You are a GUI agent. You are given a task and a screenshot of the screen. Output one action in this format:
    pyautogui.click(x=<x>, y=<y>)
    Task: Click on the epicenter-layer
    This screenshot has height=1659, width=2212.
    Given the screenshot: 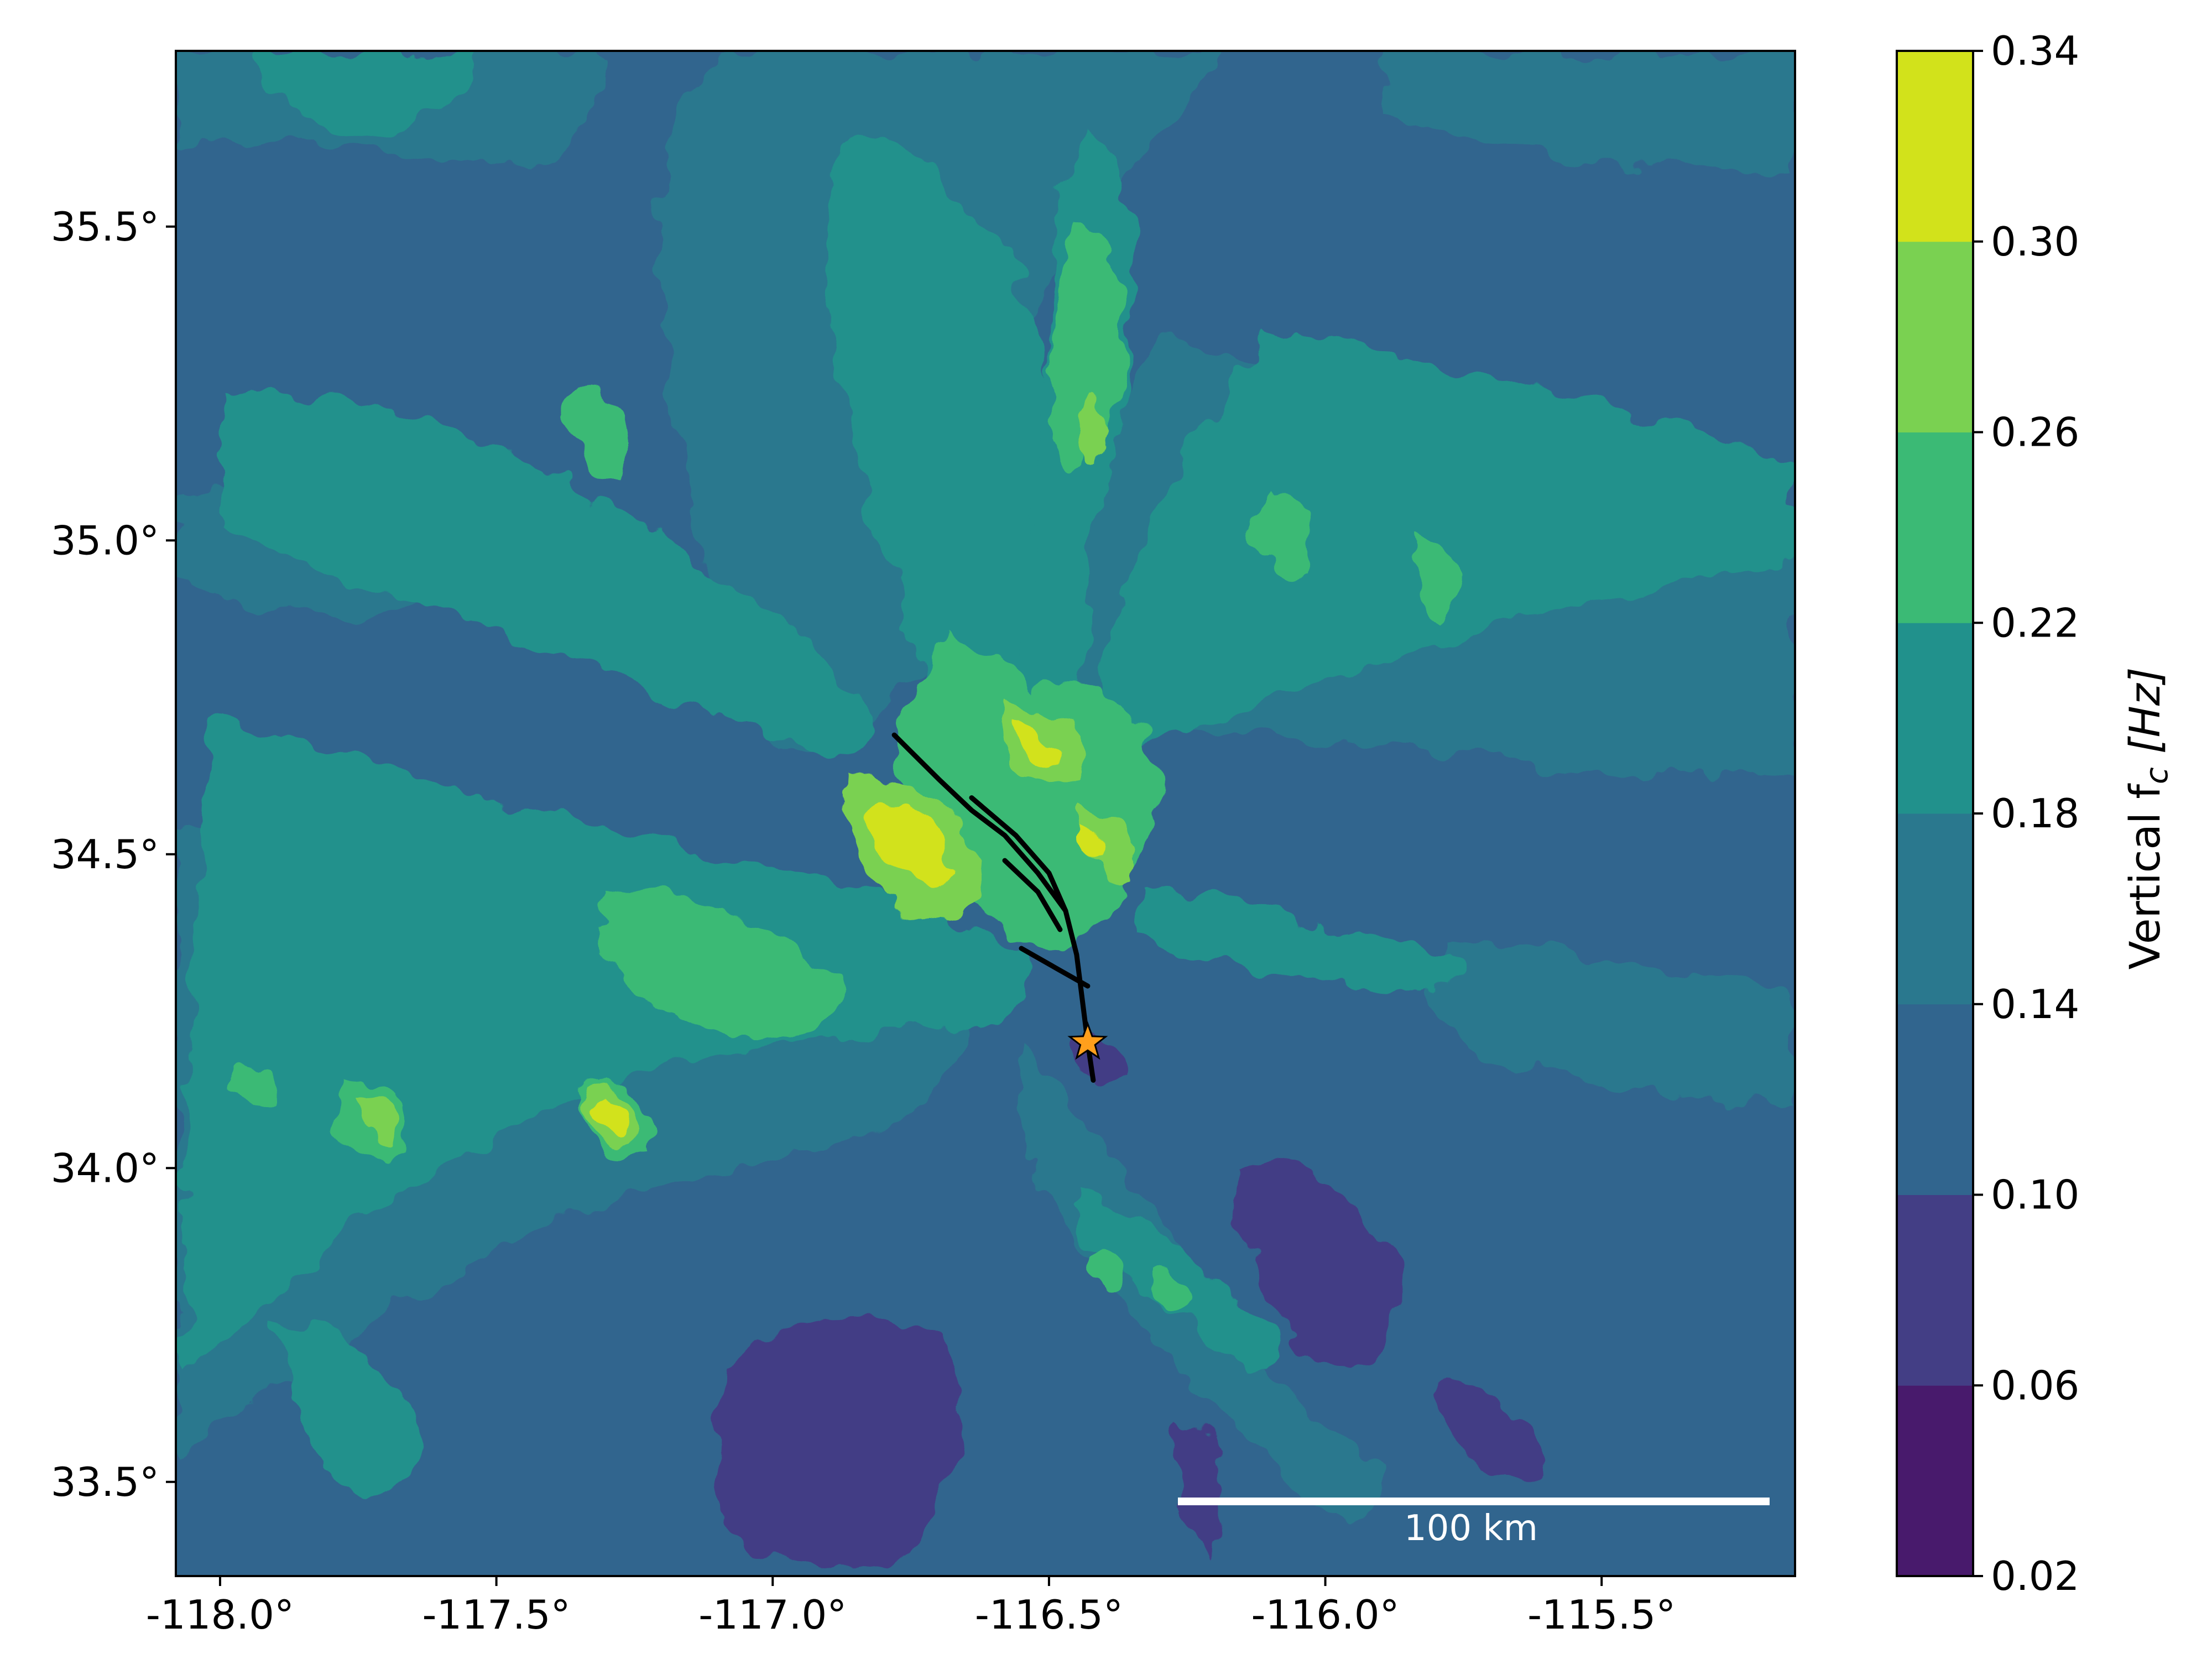 What is the action you would take?
    pyautogui.click(x=1088, y=1041)
    